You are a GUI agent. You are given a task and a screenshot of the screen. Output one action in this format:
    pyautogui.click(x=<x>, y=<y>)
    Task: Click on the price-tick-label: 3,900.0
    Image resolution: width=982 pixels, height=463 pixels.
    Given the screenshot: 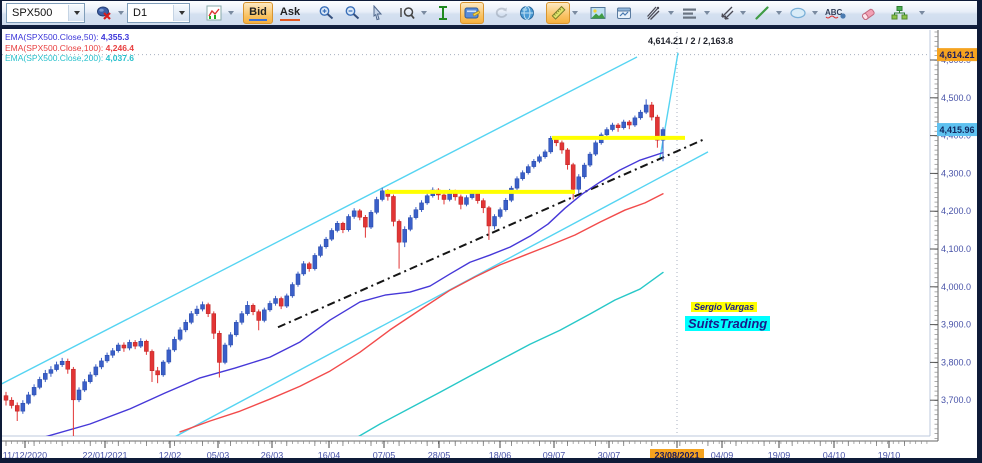 What is the action you would take?
    pyautogui.click(x=956, y=325)
    